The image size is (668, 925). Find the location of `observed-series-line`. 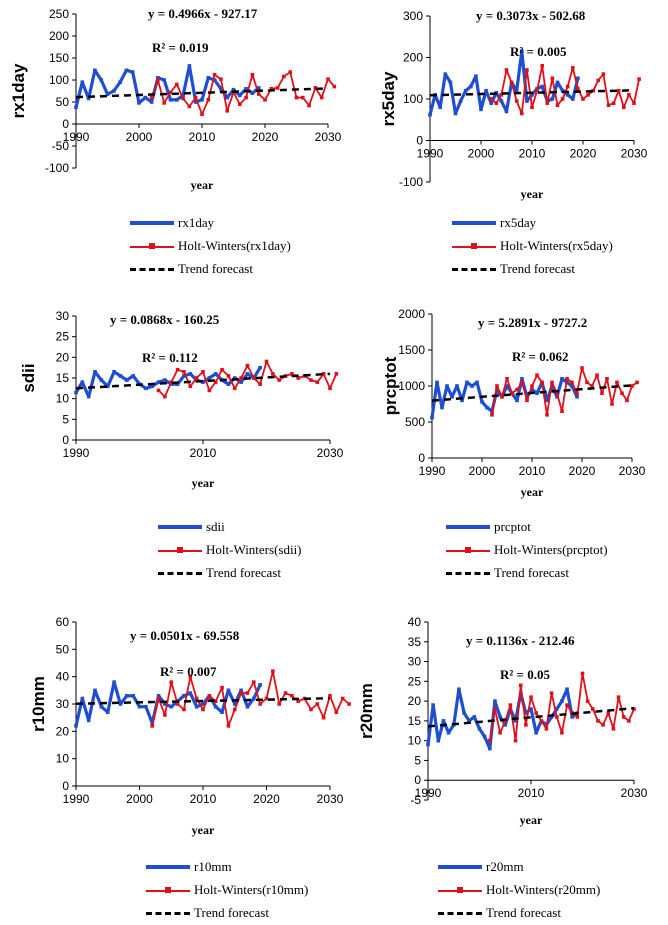

observed-series-line is located at coordinates (504, 82).